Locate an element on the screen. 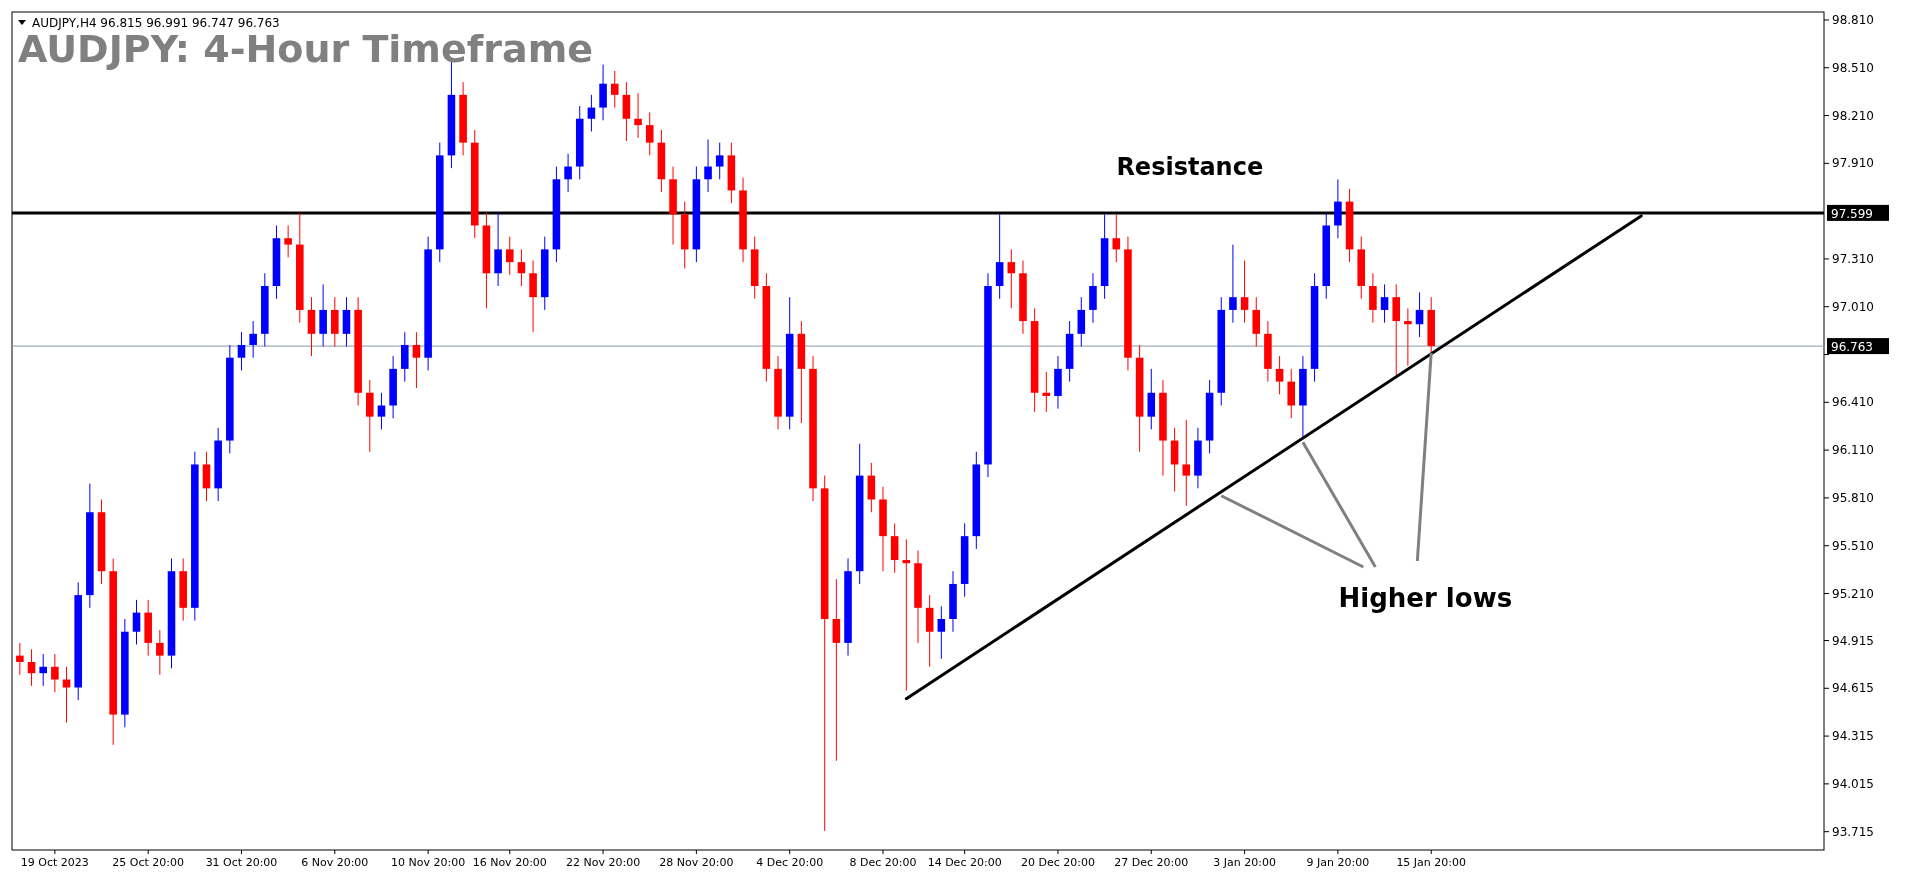  x-tick-label: 15 Jan 20:00 is located at coordinates (1431, 862).